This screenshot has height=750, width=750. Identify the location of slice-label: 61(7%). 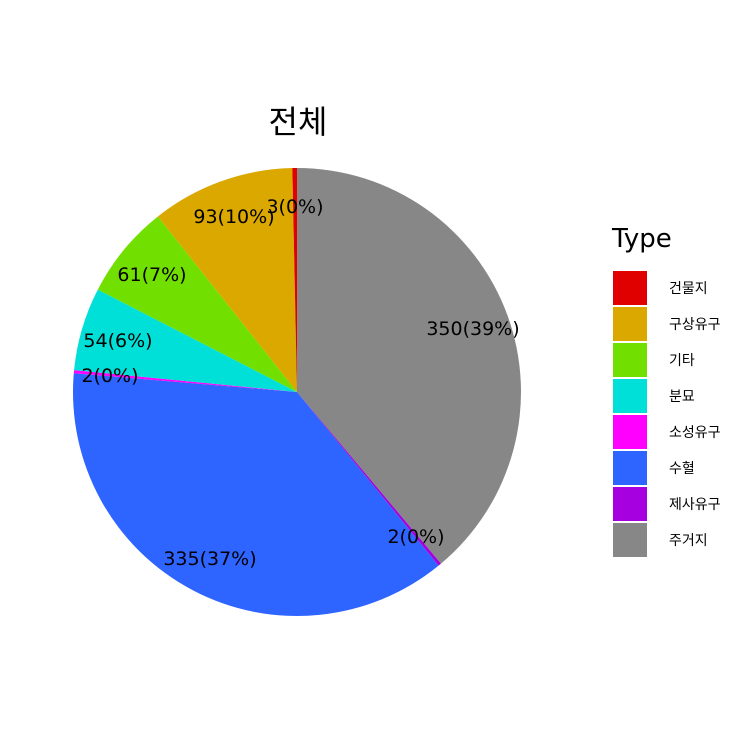
(151, 275).